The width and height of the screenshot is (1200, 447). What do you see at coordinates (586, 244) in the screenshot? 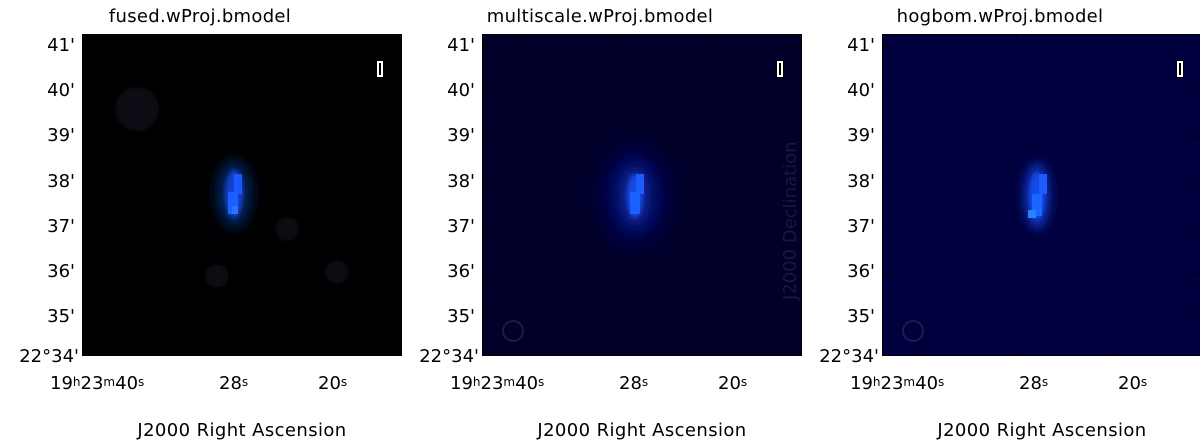
I see `image-multiscale-svg` at bounding box center [586, 244].